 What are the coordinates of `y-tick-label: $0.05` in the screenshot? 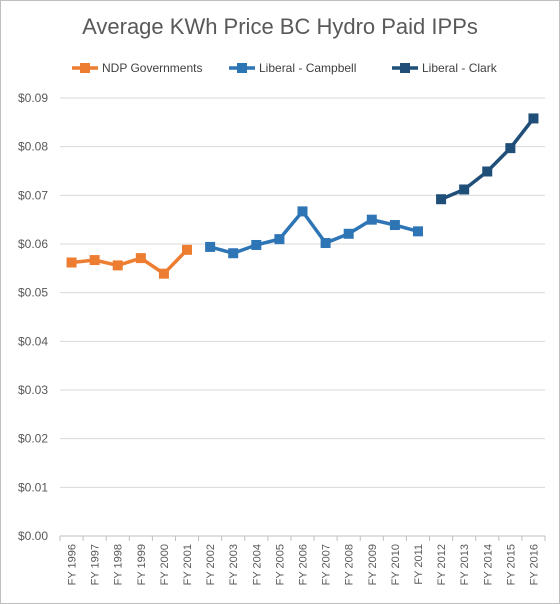 It's located at (33, 293).